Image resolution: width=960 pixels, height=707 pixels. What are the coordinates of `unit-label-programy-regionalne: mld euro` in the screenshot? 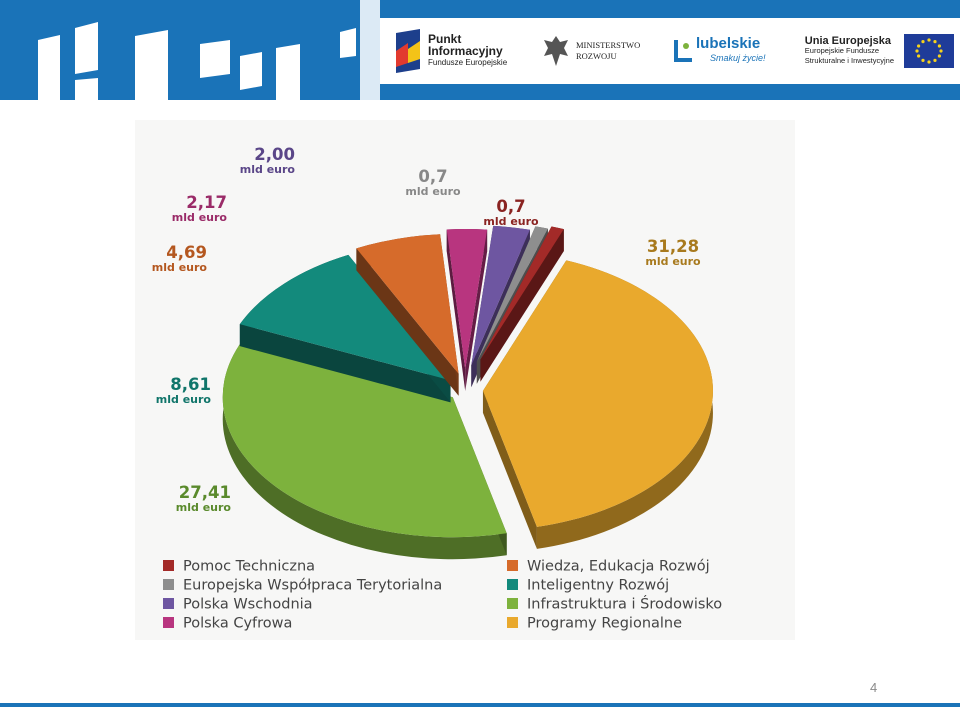 It's located at (673, 261).